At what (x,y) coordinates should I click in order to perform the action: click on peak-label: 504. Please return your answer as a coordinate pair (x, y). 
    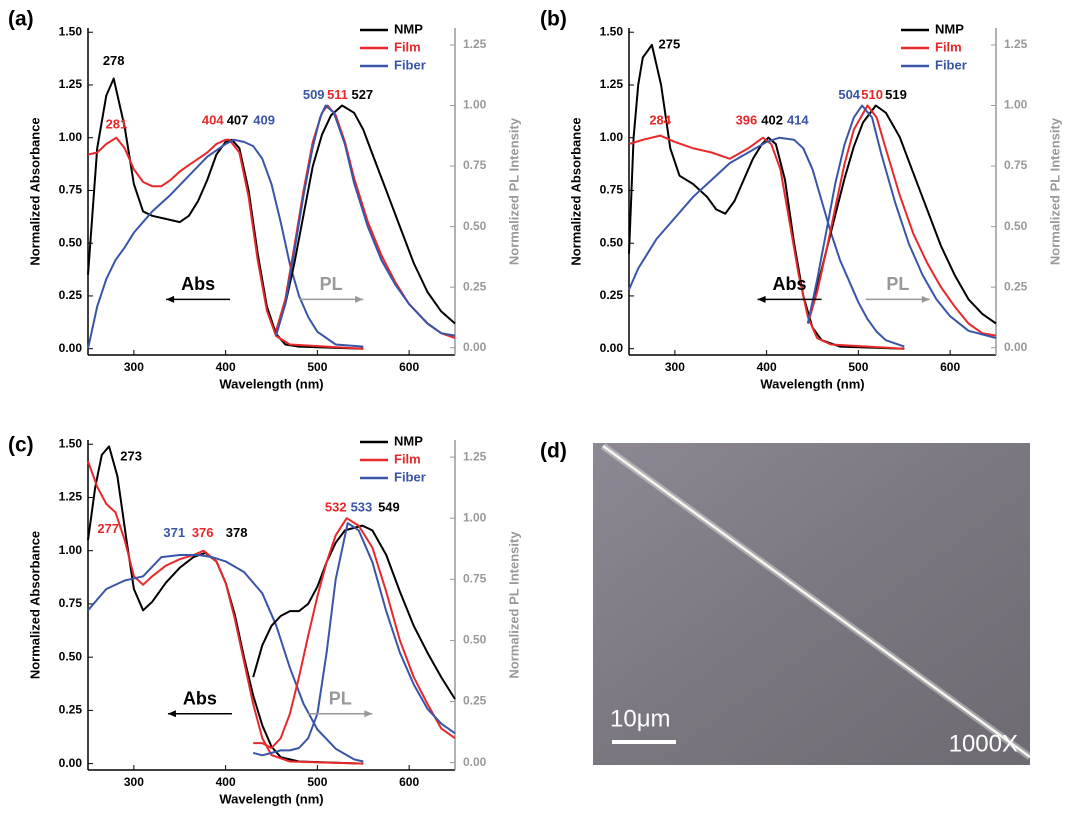
    Looking at the image, I should click on (849, 94).